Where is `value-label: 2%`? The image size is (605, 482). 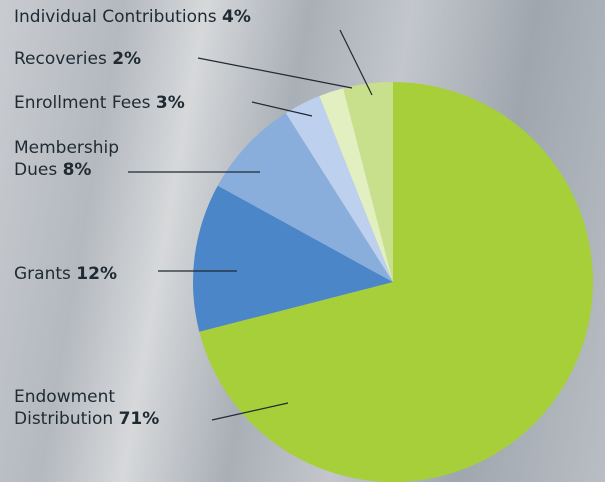
value-label: 2% is located at coordinates (127, 59).